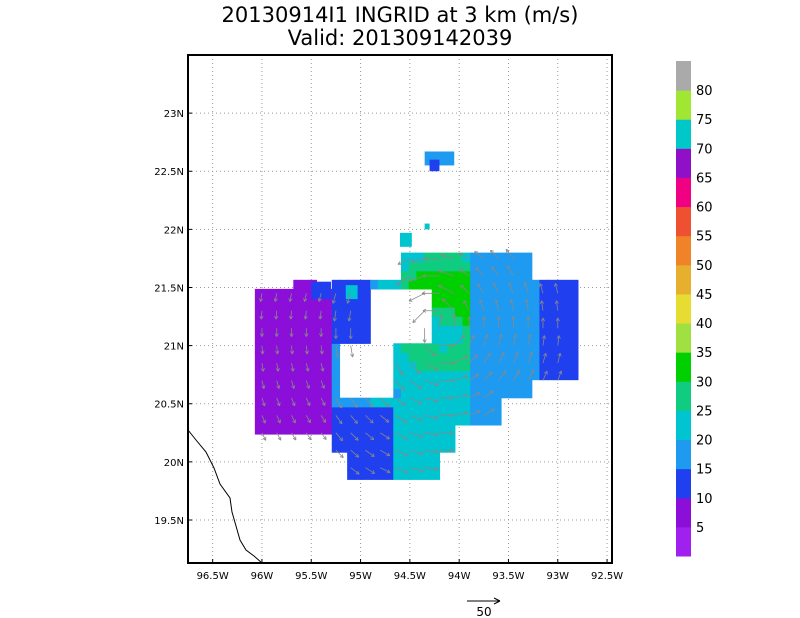 This screenshot has height=618, width=800. I want to click on colorbar-label: 40, so click(704, 324).